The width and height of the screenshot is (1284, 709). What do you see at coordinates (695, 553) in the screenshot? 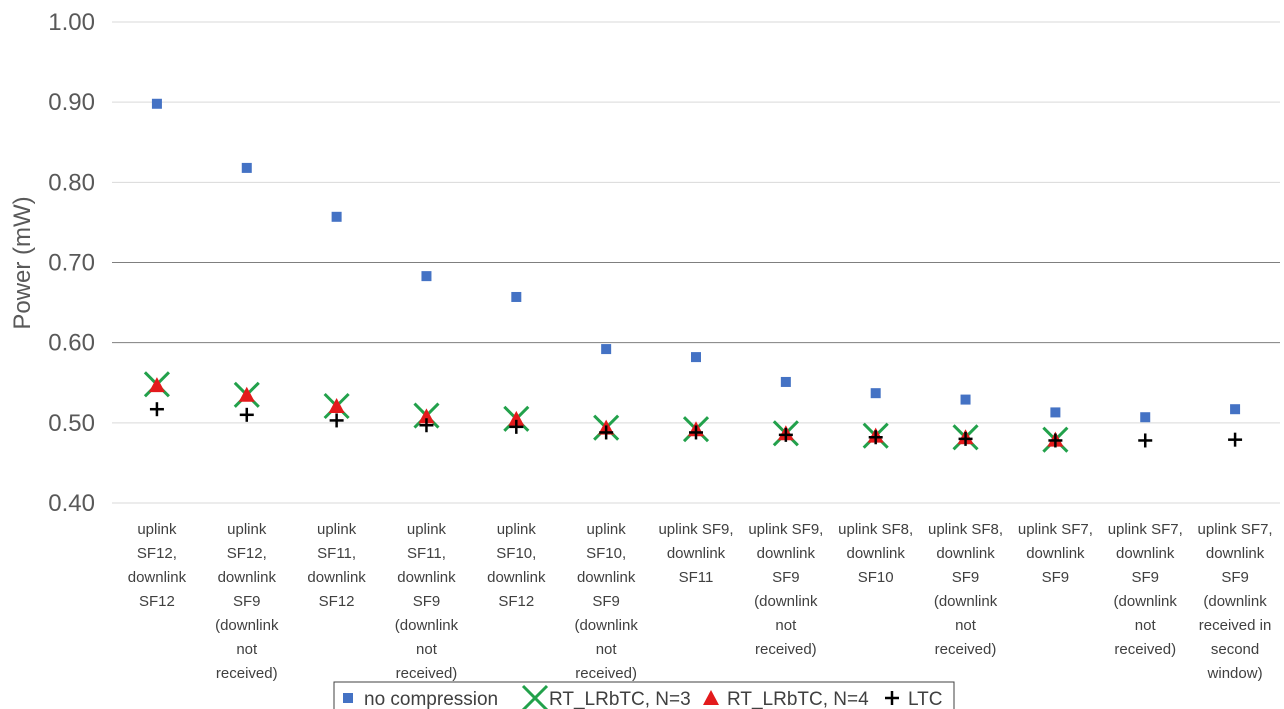
I see `x-tick-label: uplink SF9, downlink SF11` at bounding box center [695, 553].